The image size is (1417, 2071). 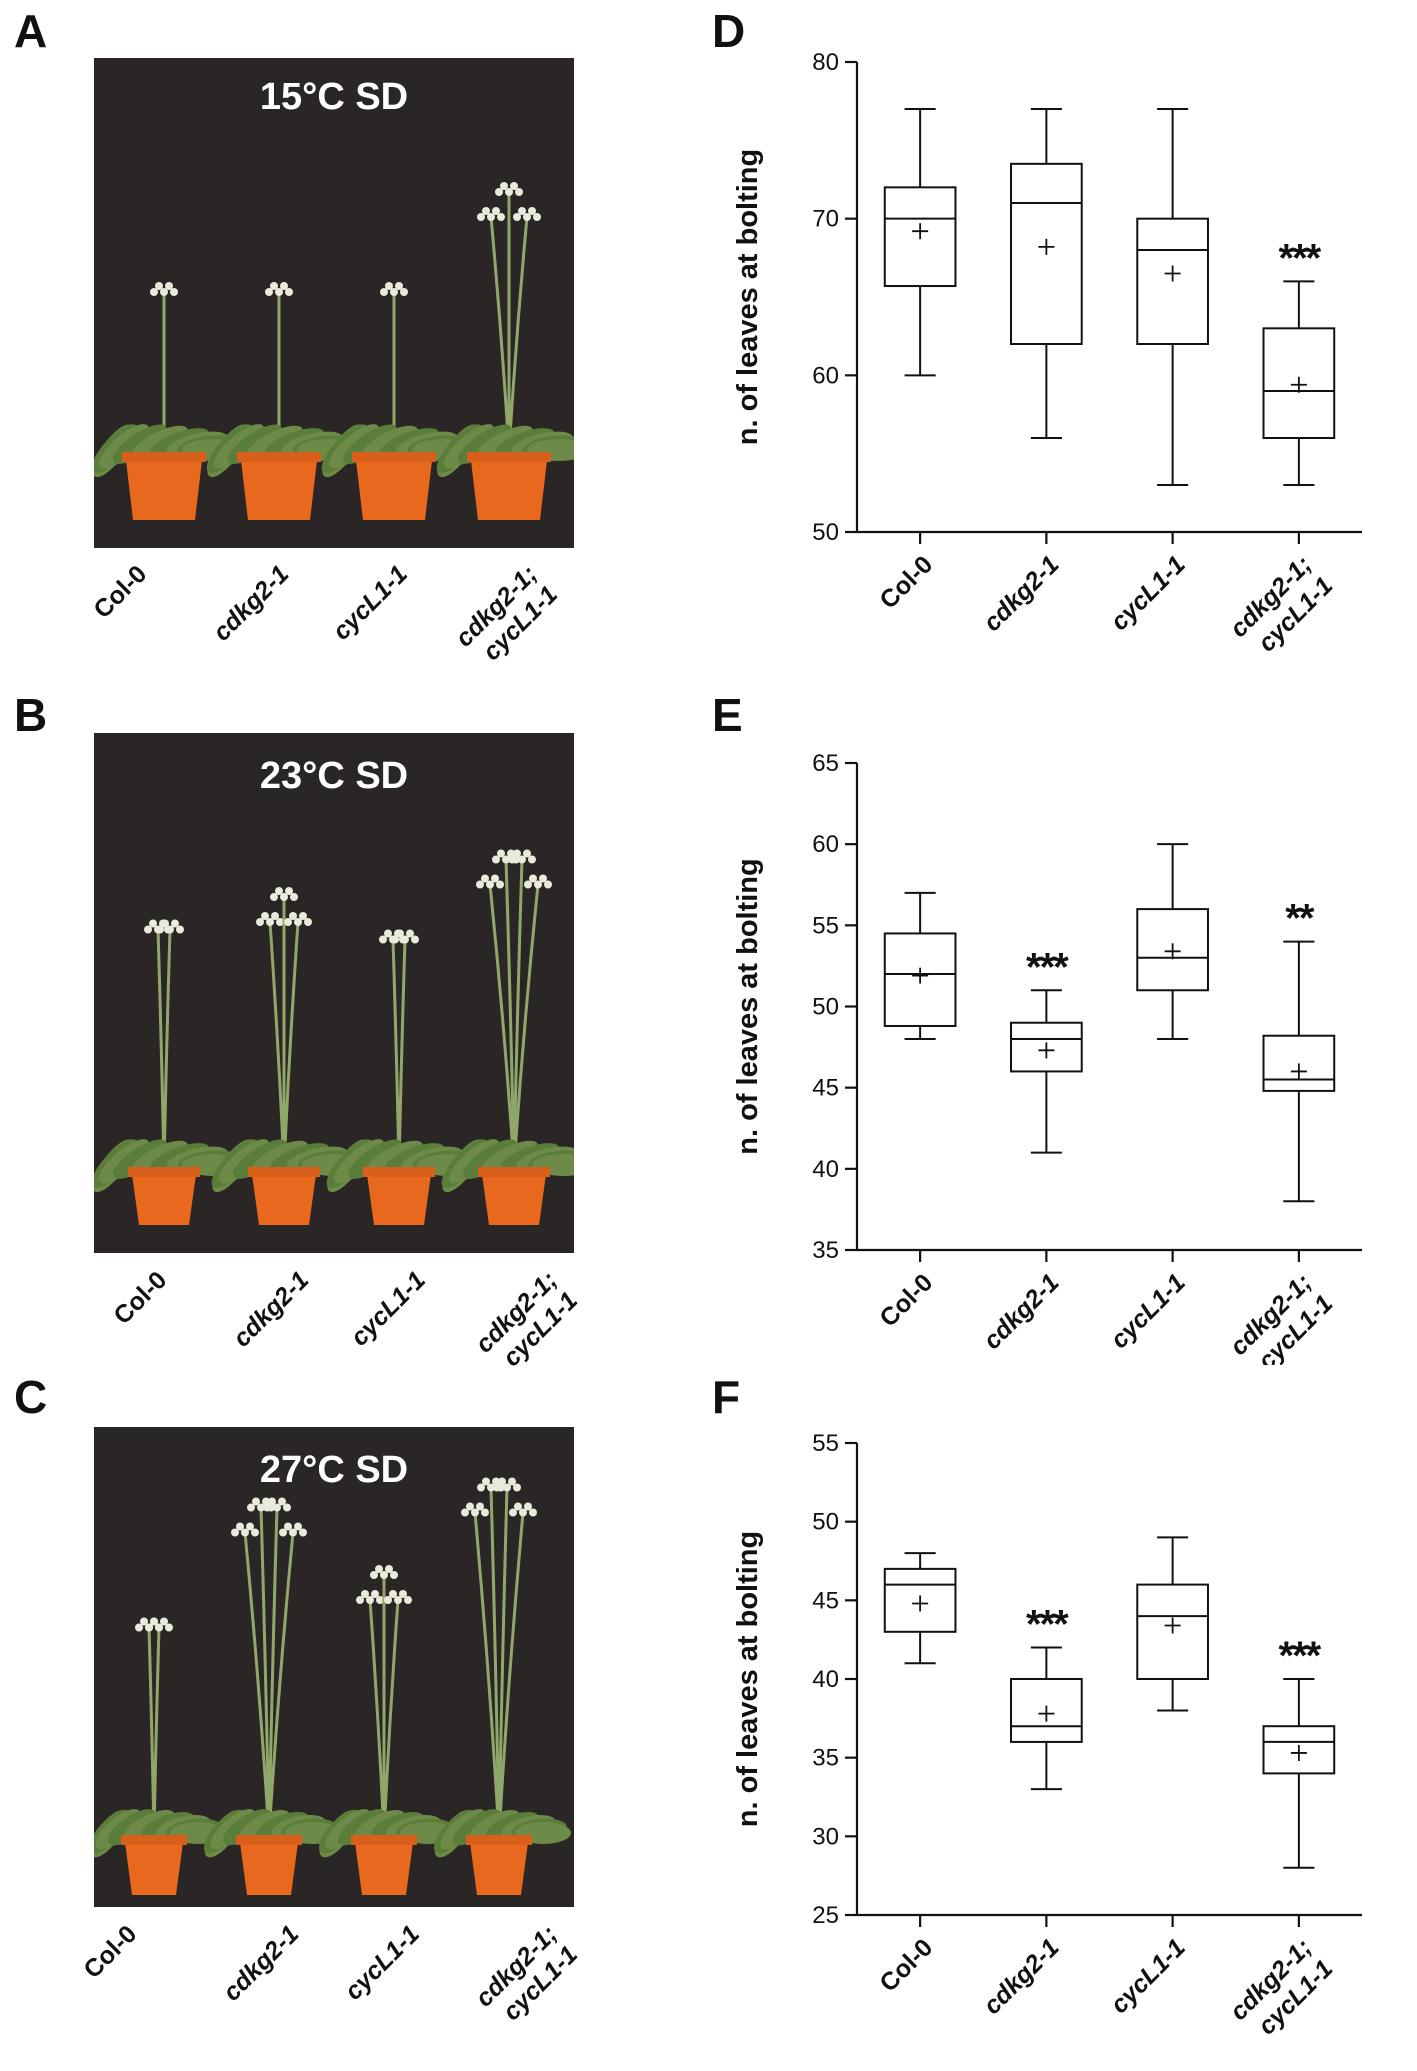 What do you see at coordinates (1148, 1976) in the screenshot?
I see `x-tick-label-line: cycL1-1` at bounding box center [1148, 1976].